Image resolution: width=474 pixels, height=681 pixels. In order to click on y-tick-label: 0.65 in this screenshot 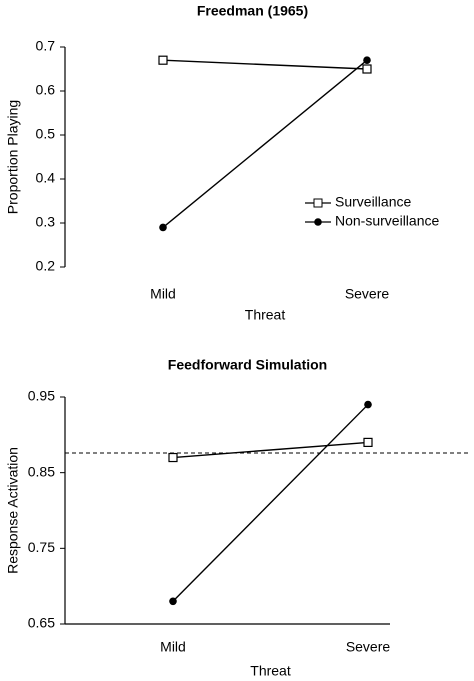, I will do `click(41, 623)`.